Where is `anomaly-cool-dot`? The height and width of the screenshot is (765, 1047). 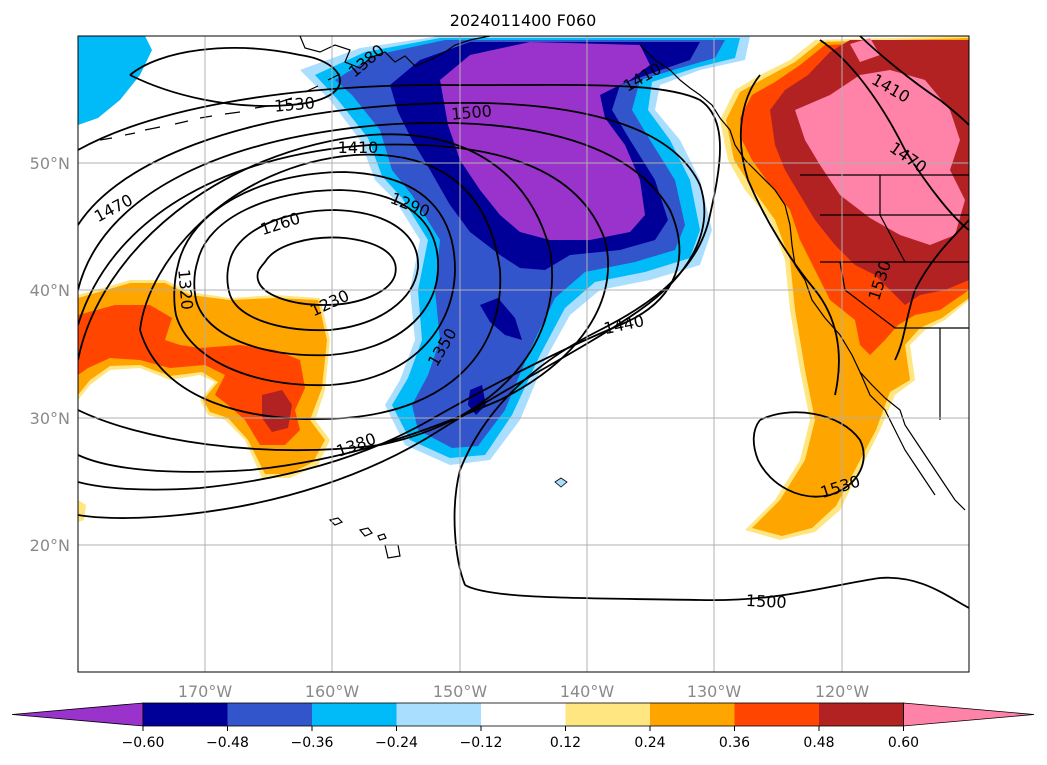 anomaly-cool-dot is located at coordinates (561, 482).